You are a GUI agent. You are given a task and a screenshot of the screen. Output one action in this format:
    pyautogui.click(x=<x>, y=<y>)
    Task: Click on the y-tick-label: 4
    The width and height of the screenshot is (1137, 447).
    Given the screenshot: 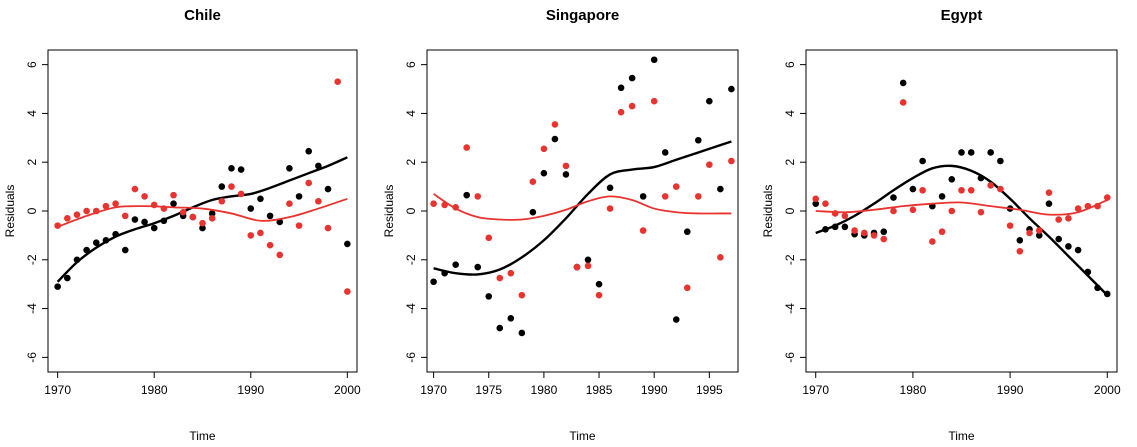 What is the action you would take?
    pyautogui.click(x=790, y=113)
    